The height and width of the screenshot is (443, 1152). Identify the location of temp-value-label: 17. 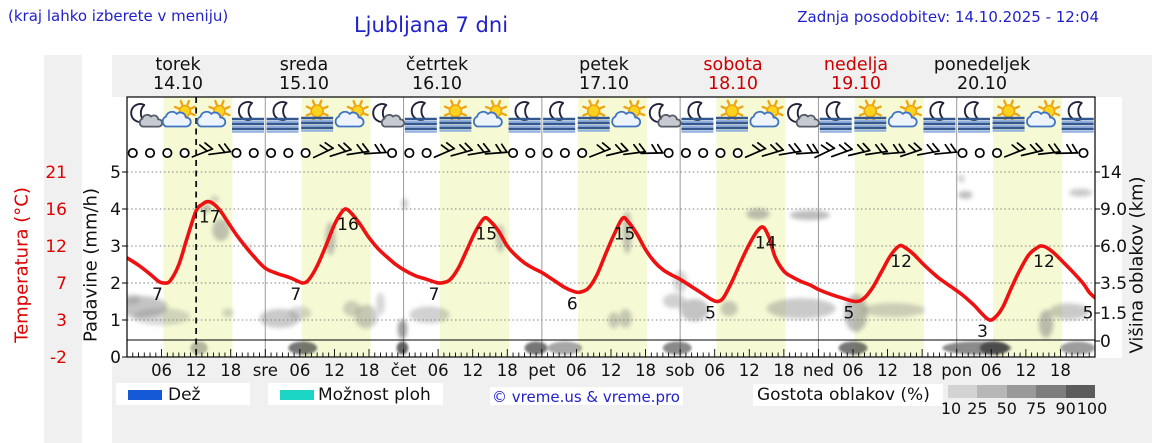
(210, 218).